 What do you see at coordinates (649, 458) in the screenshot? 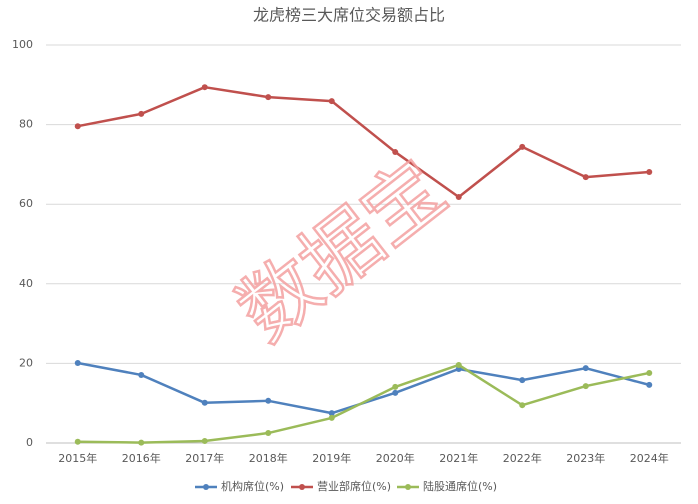
I see `x-tick-label: 2024年` at bounding box center [649, 458].